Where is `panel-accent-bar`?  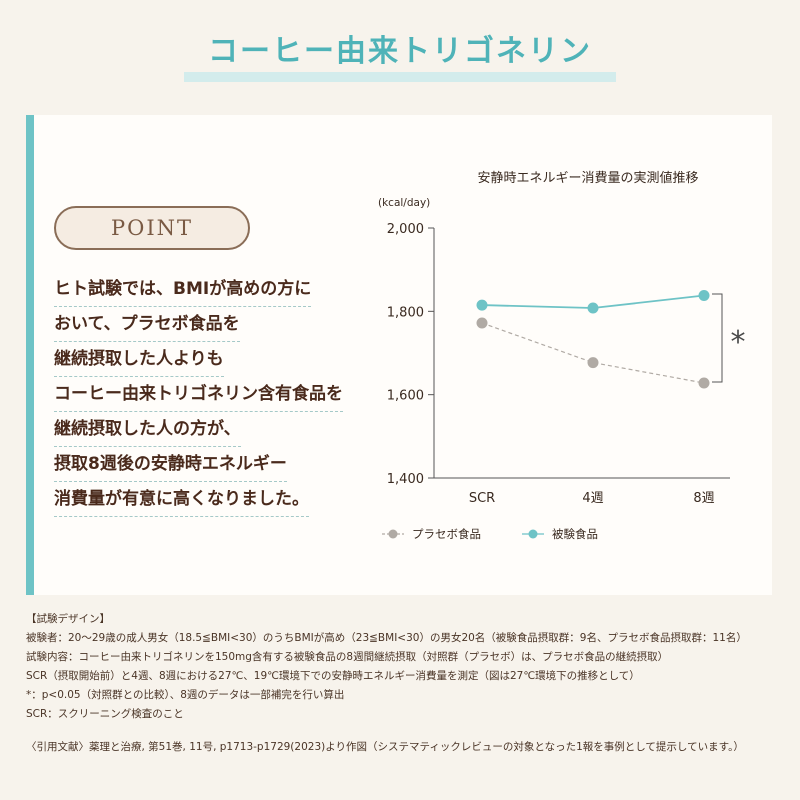 panel-accent-bar is located at coordinates (30, 355).